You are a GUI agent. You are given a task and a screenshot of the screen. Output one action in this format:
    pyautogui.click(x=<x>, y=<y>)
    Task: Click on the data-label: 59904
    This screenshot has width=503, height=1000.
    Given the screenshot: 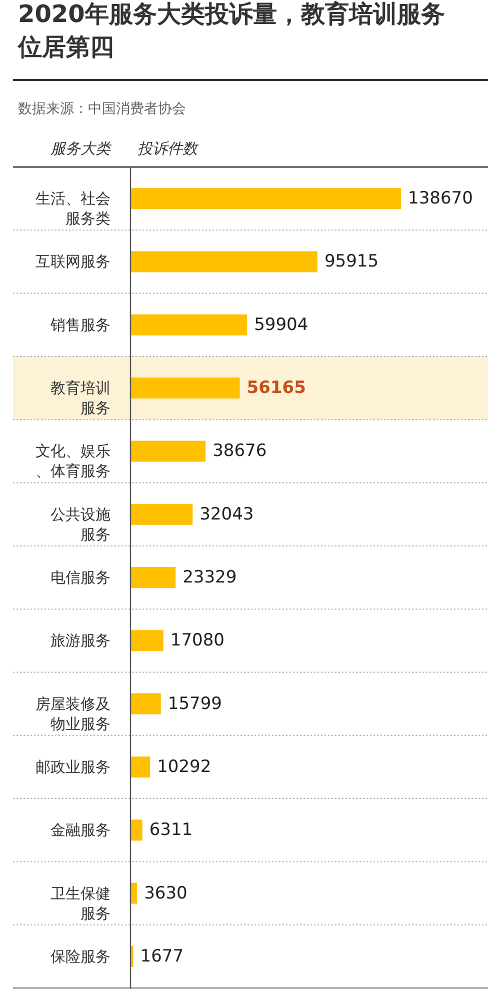 What is the action you would take?
    pyautogui.click(x=281, y=324)
    